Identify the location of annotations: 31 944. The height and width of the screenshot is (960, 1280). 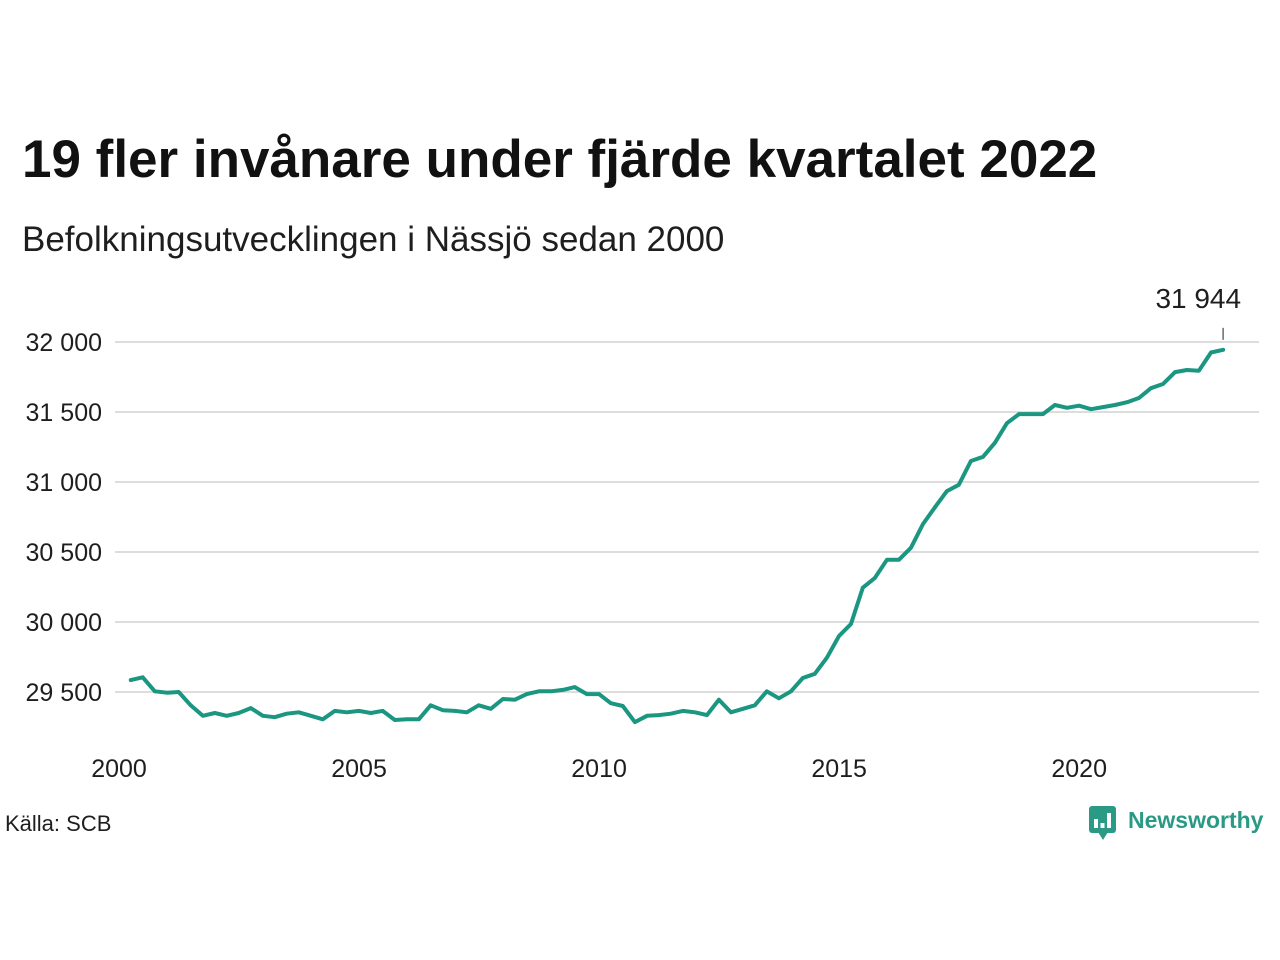
(1198, 311).